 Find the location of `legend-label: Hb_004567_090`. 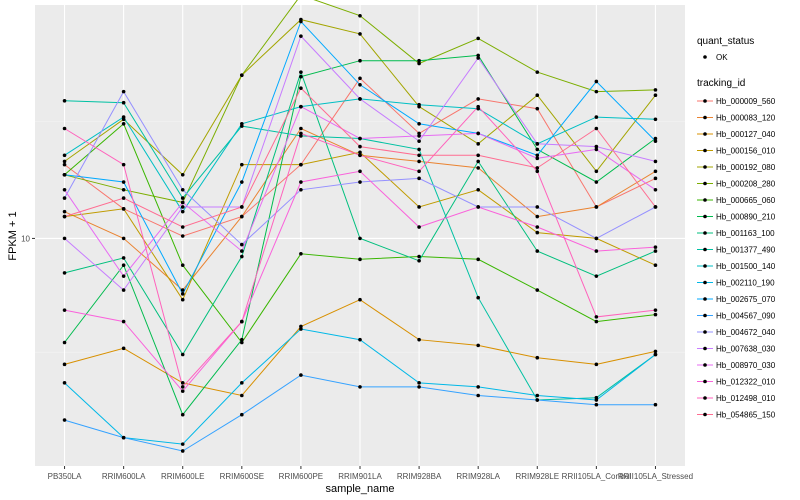

legend-label: Hb_004567_090 is located at coordinates (746, 316).